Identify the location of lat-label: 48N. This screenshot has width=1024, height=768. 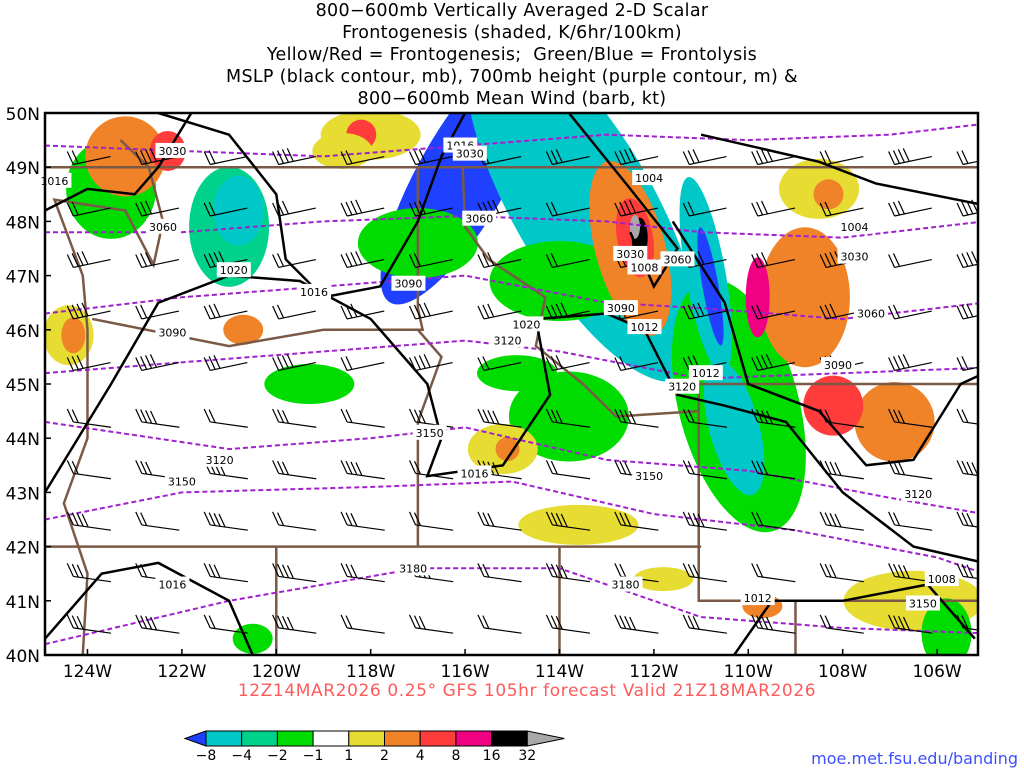
(23, 223).